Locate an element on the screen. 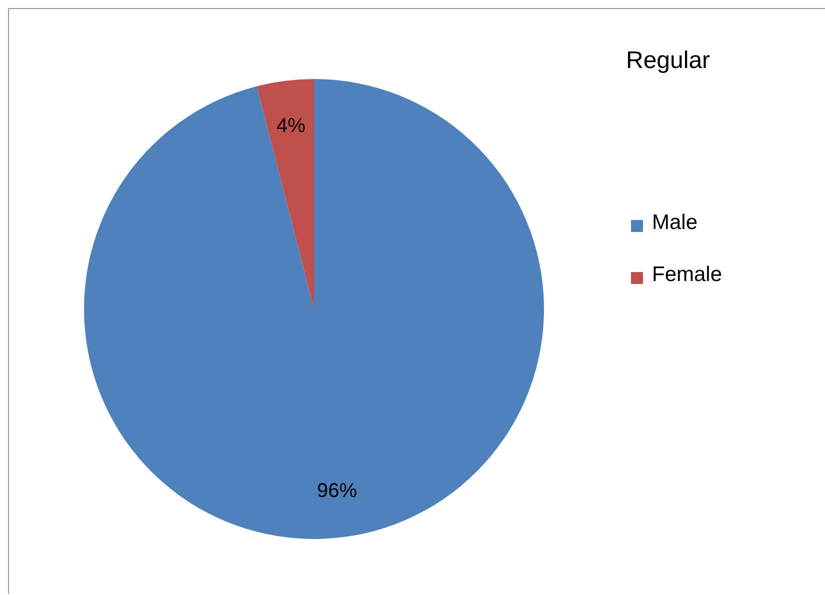  legend-label: Male is located at coordinates (675, 223).